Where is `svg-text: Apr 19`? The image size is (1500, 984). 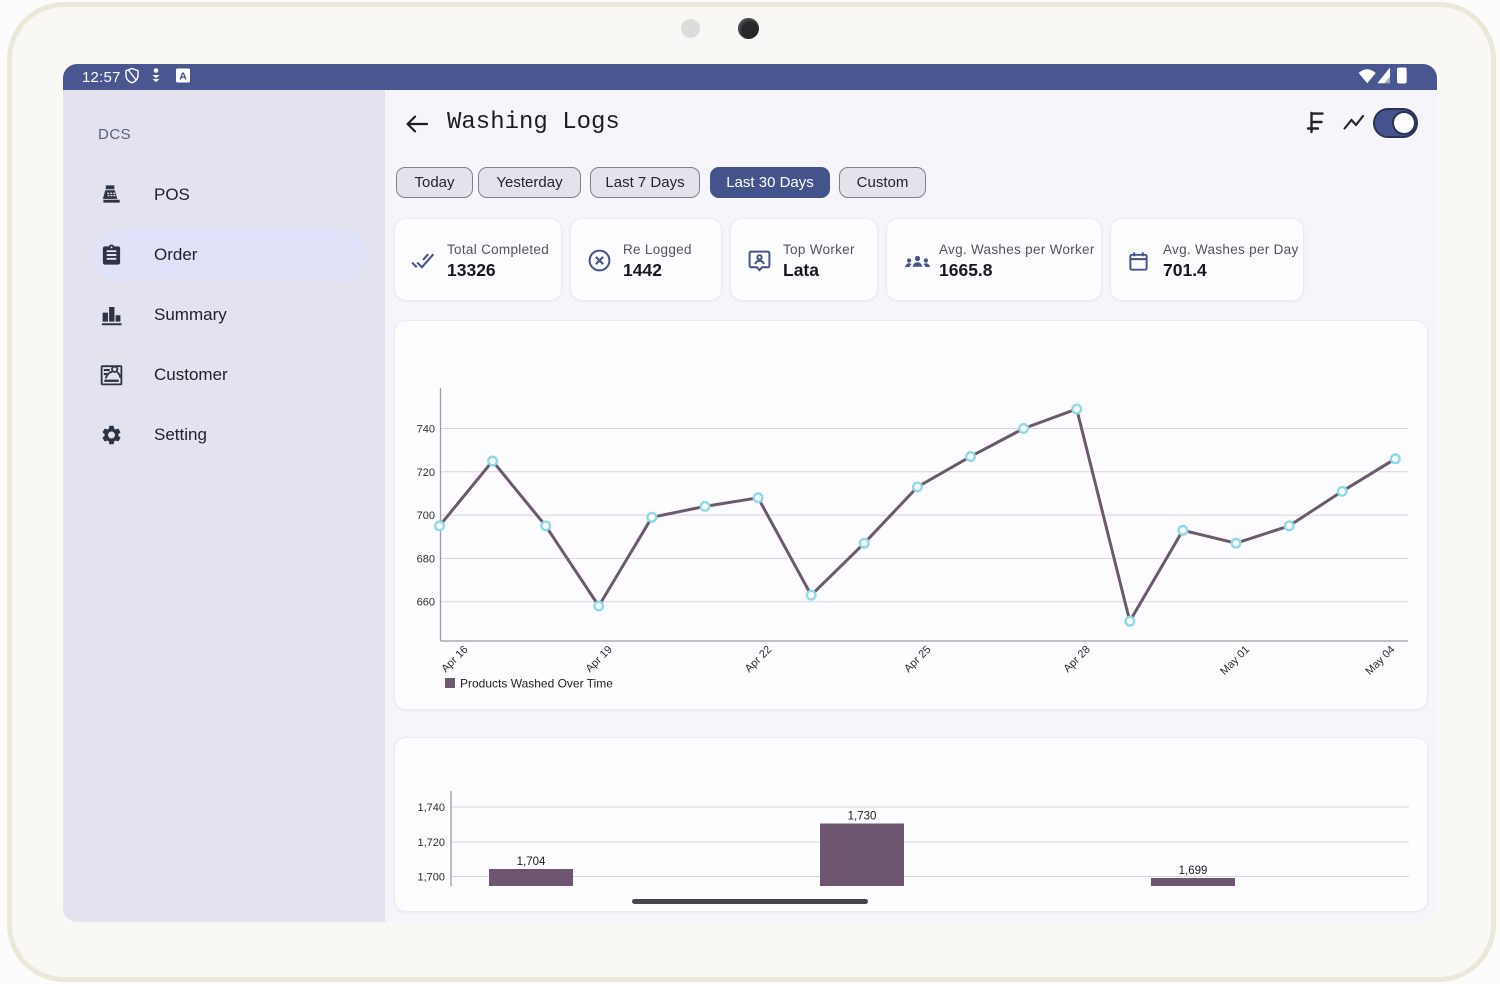 svg-text: Apr 19 is located at coordinates (599, 659).